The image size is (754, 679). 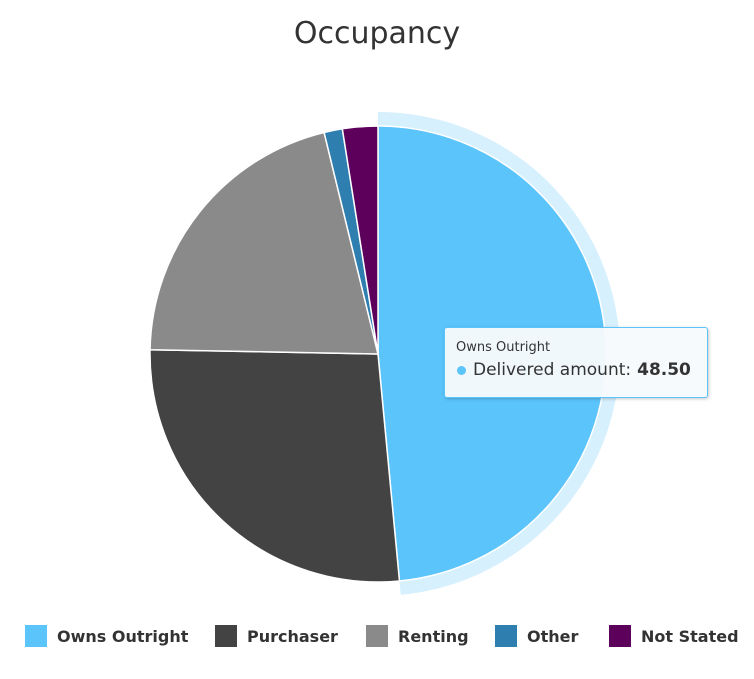 I want to click on legend-label: Purchaser, so click(x=292, y=636).